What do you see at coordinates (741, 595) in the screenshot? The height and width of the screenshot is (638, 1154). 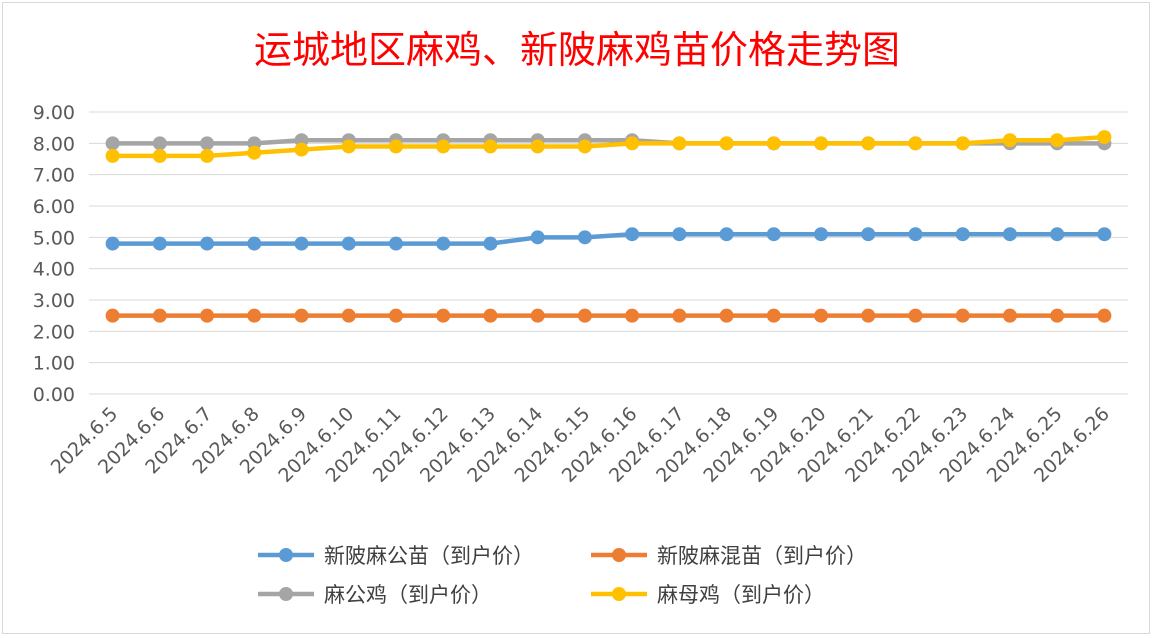 I see `legend-label: 麻母鸡（到户价）` at bounding box center [741, 595].